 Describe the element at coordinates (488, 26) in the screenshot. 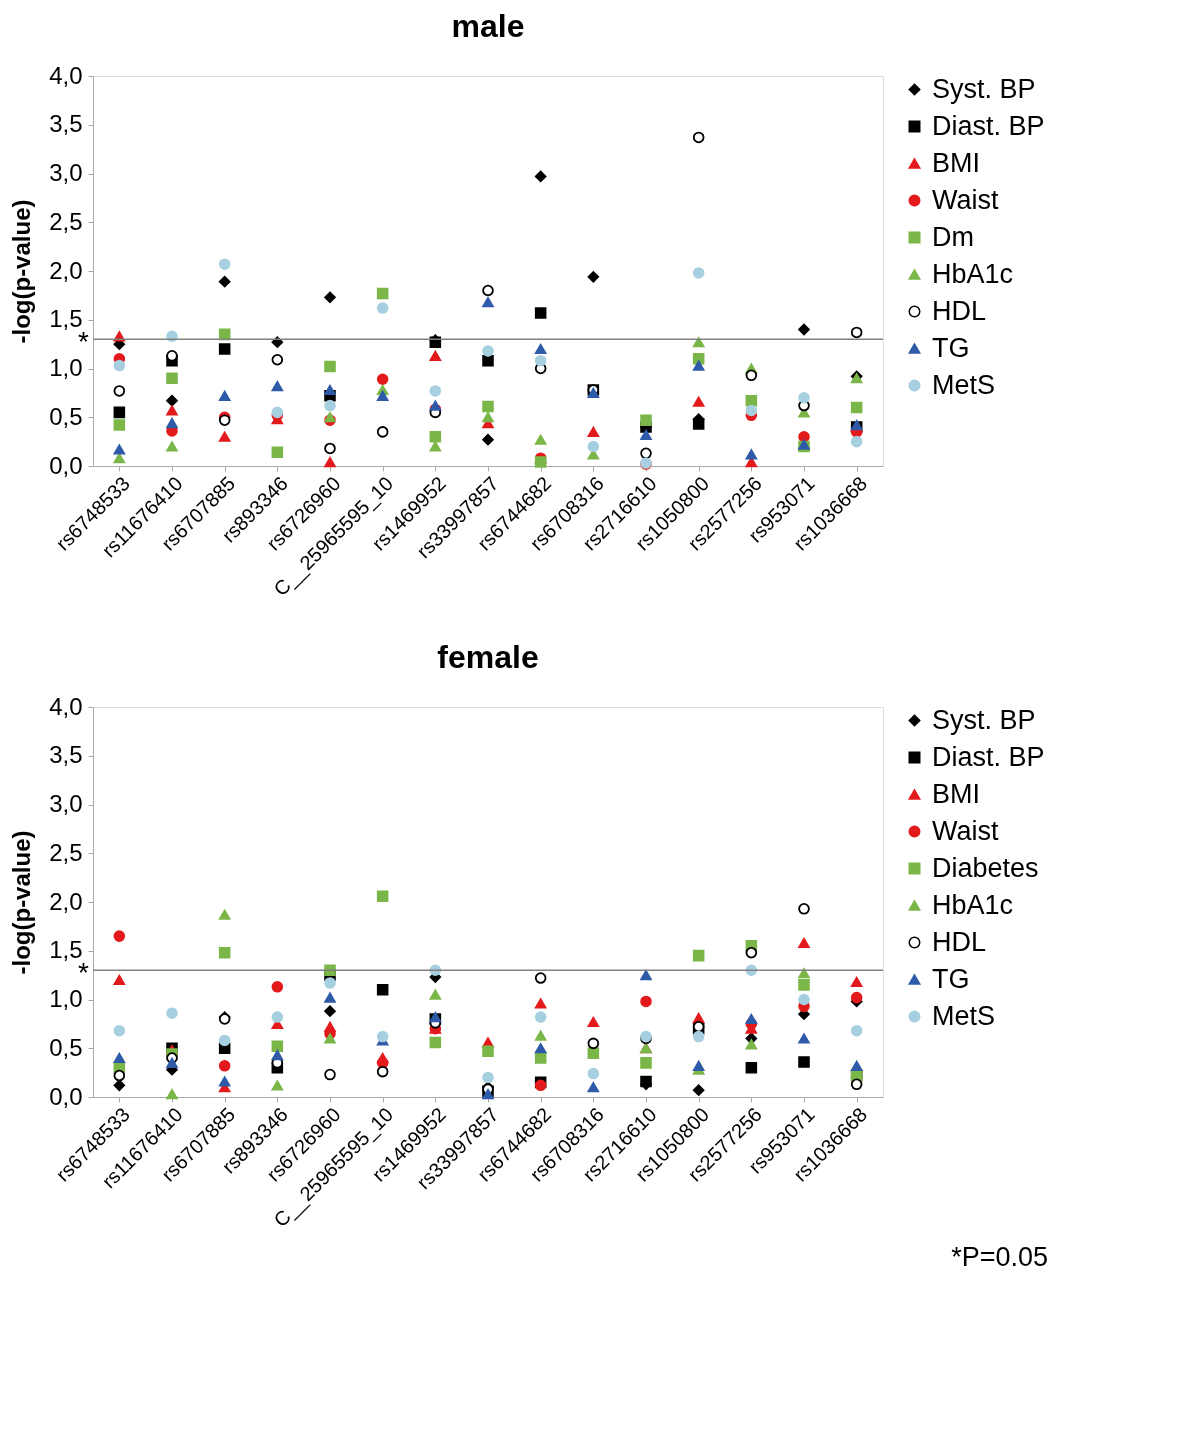

I see `chart-title: male` at that location.